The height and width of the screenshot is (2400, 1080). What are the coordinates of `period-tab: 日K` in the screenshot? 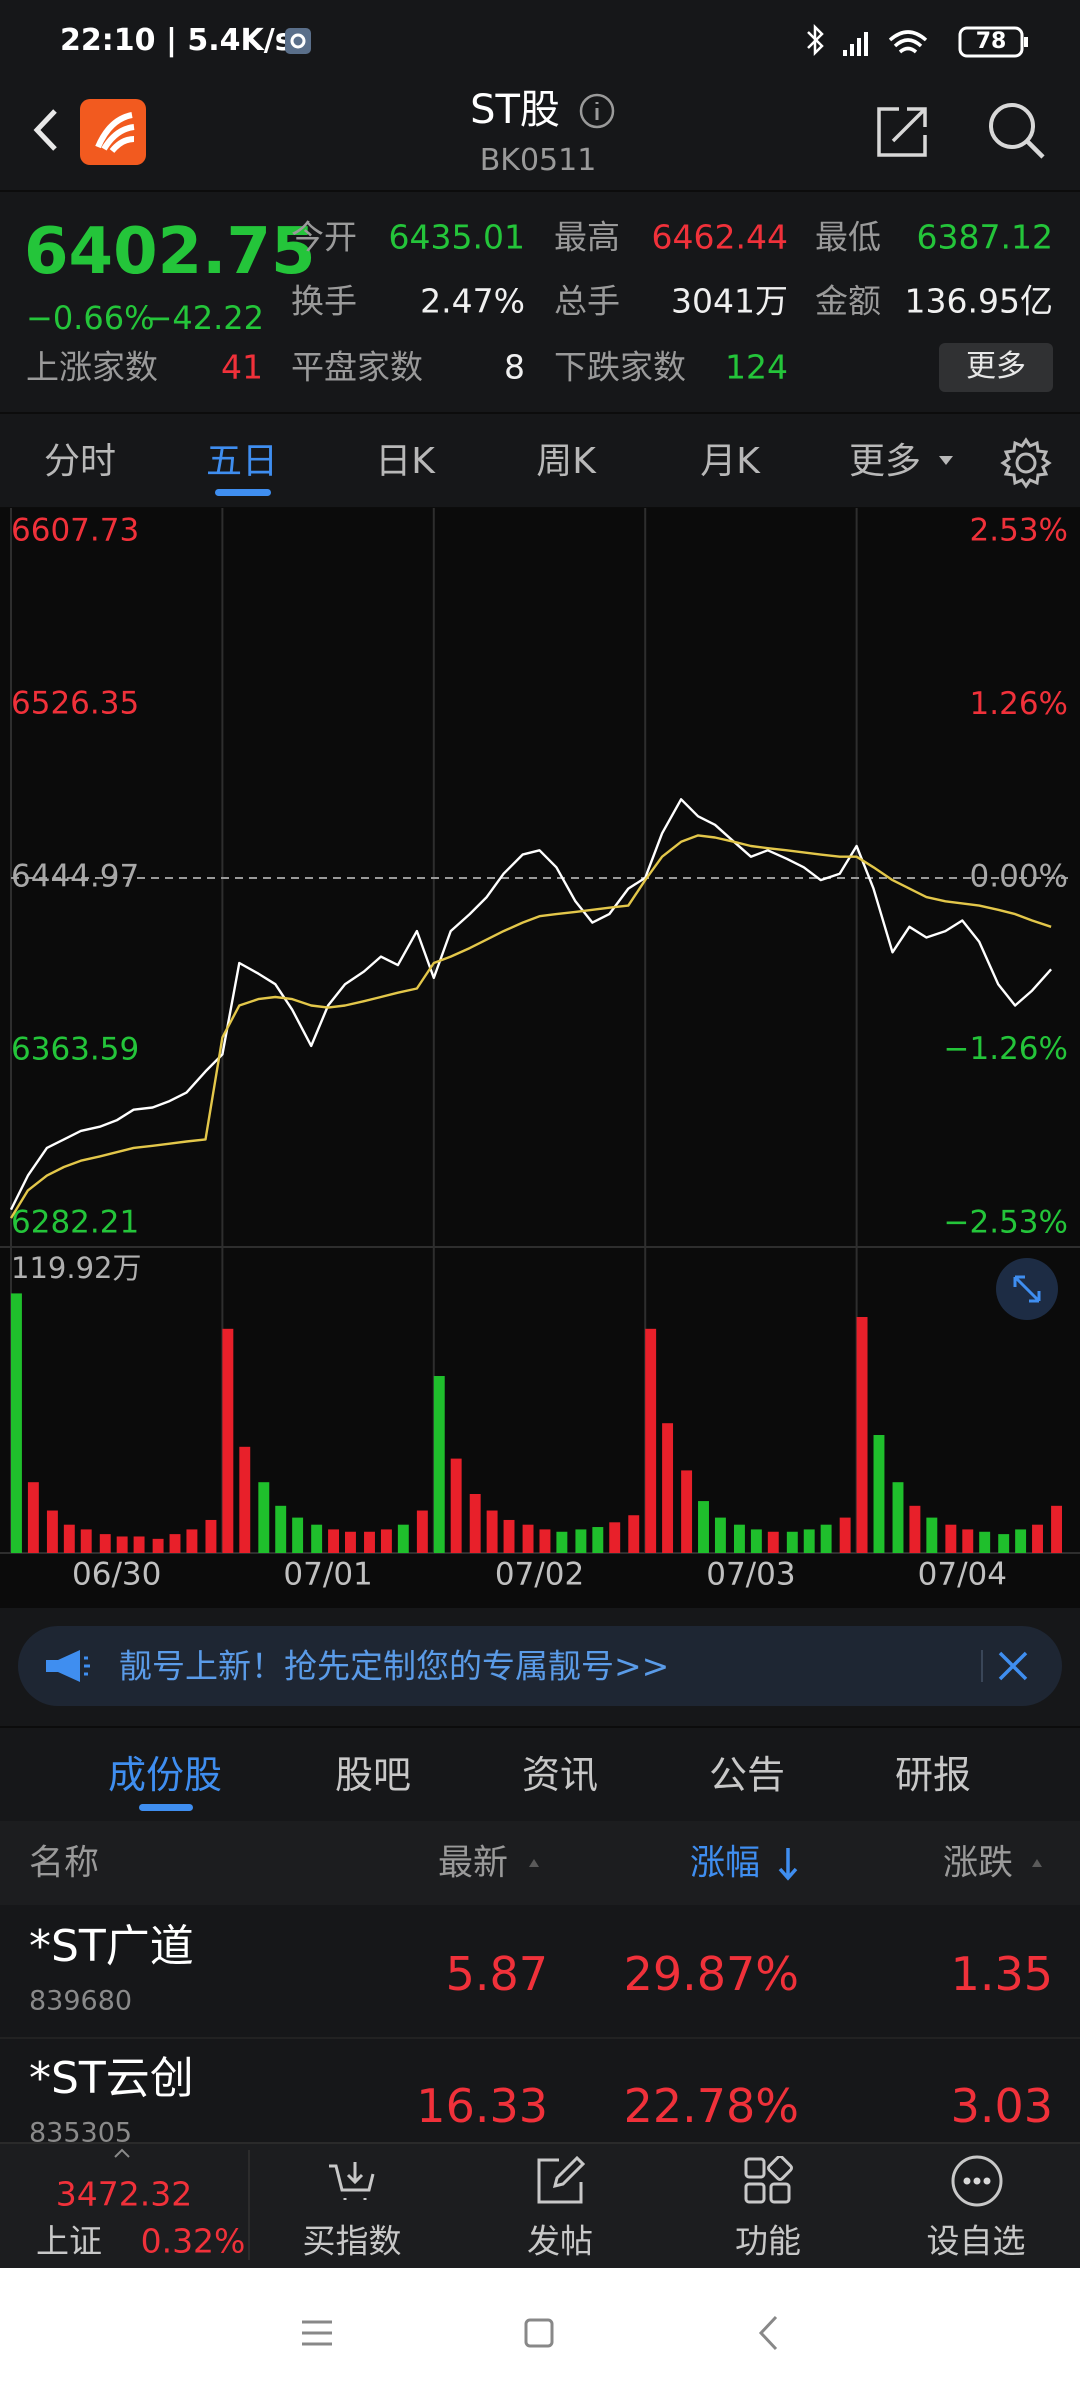 It's located at (405, 461).